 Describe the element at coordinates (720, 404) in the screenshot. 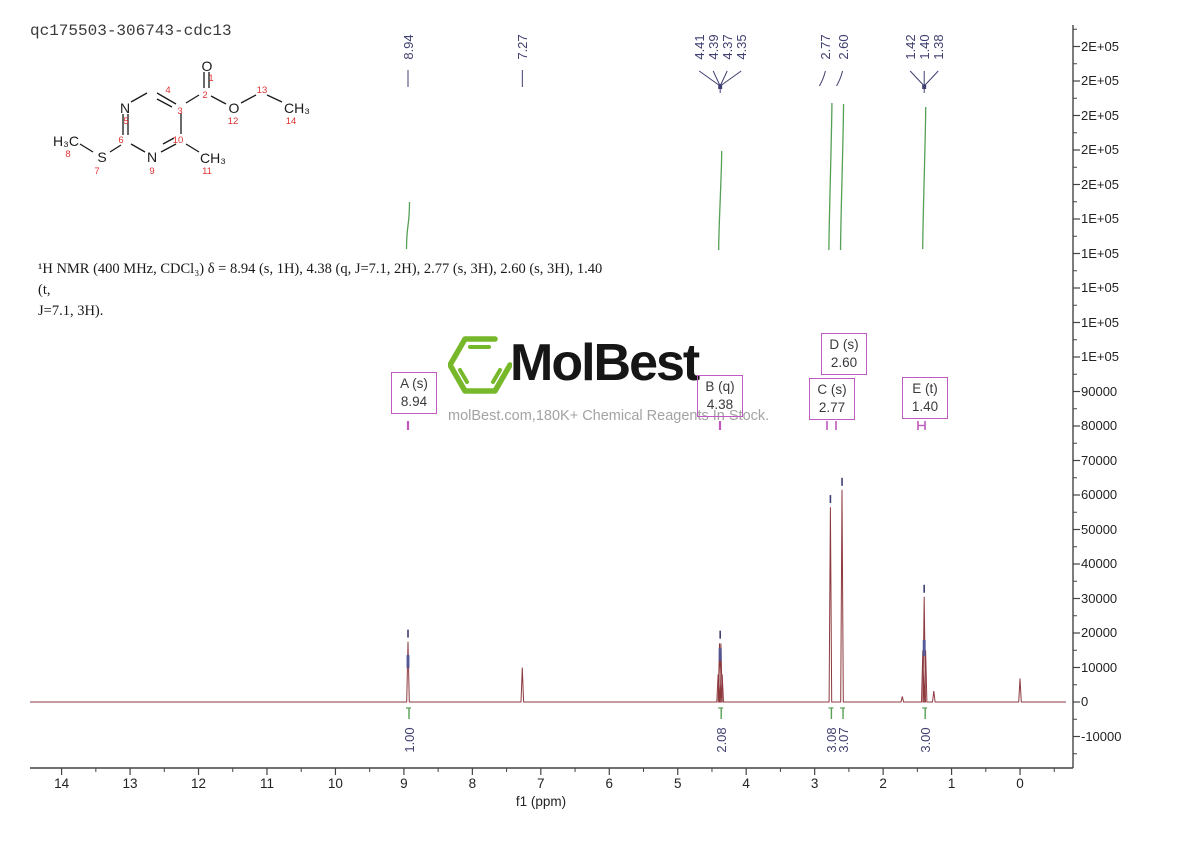

I see `assignment-shift: 4.38` at that location.